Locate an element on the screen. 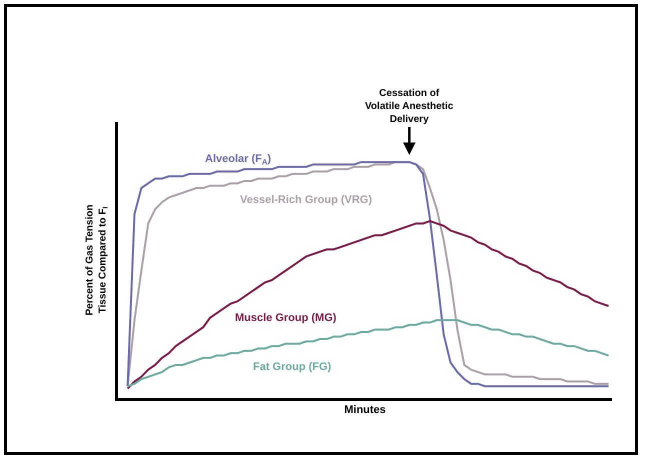 This screenshot has height=463, width=646. series-label: Fat Group (FG) is located at coordinates (292, 367).